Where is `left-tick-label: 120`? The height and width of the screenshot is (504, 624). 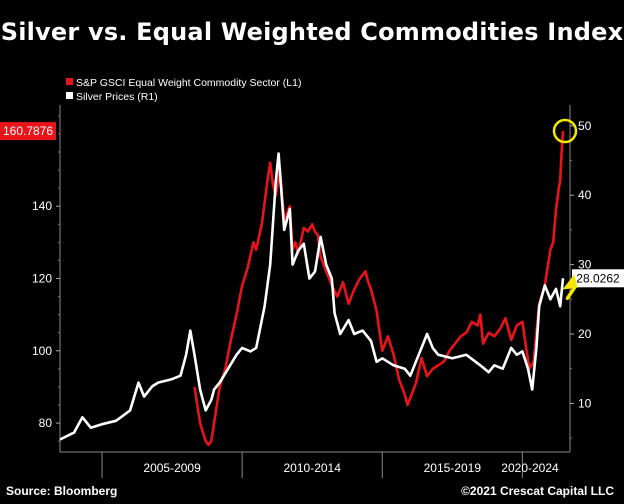 left-tick-label: 120 is located at coordinates (42, 279).